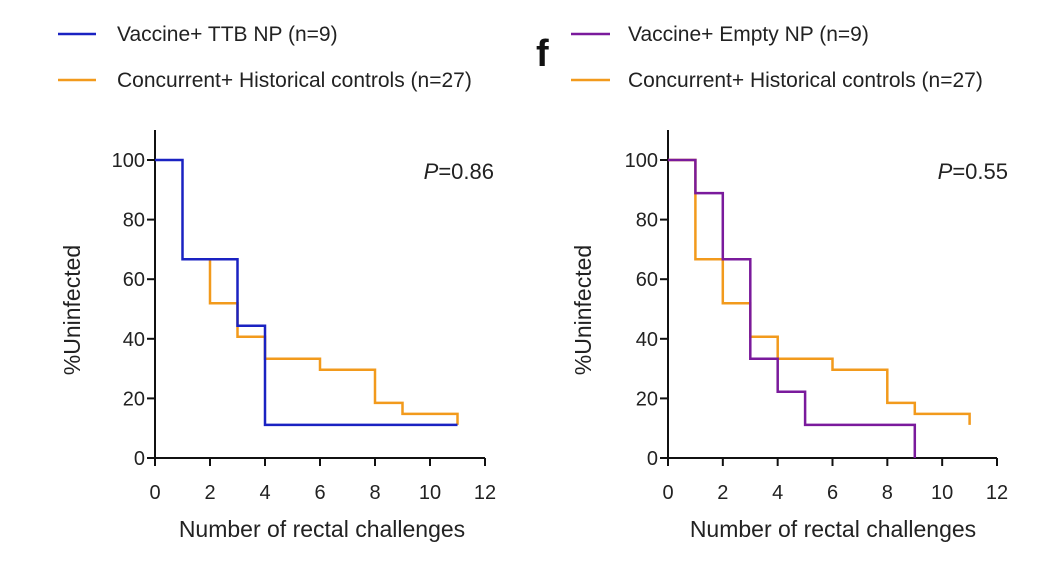  I want to click on p-value-annotation: P=0.55, so click(973, 171).